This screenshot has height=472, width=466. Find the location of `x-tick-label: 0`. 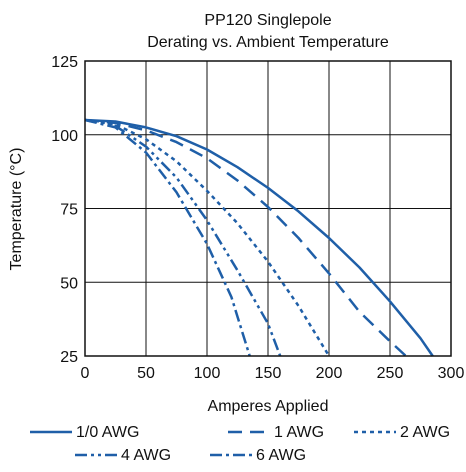

x-tick-label: 0 is located at coordinates (85, 373).